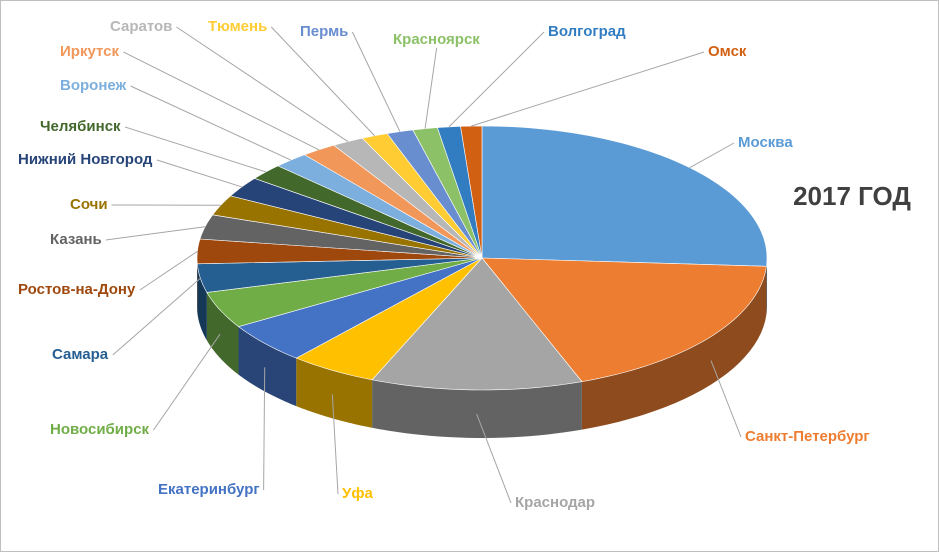  I want to click on chart-title: 2017 ГОД, so click(852, 196).